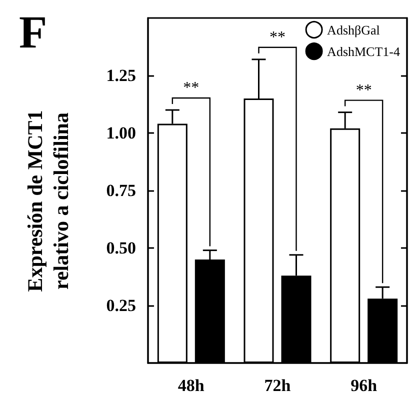 This screenshot has width=417, height=409. I want to click on chart-title: F, so click(33, 32).